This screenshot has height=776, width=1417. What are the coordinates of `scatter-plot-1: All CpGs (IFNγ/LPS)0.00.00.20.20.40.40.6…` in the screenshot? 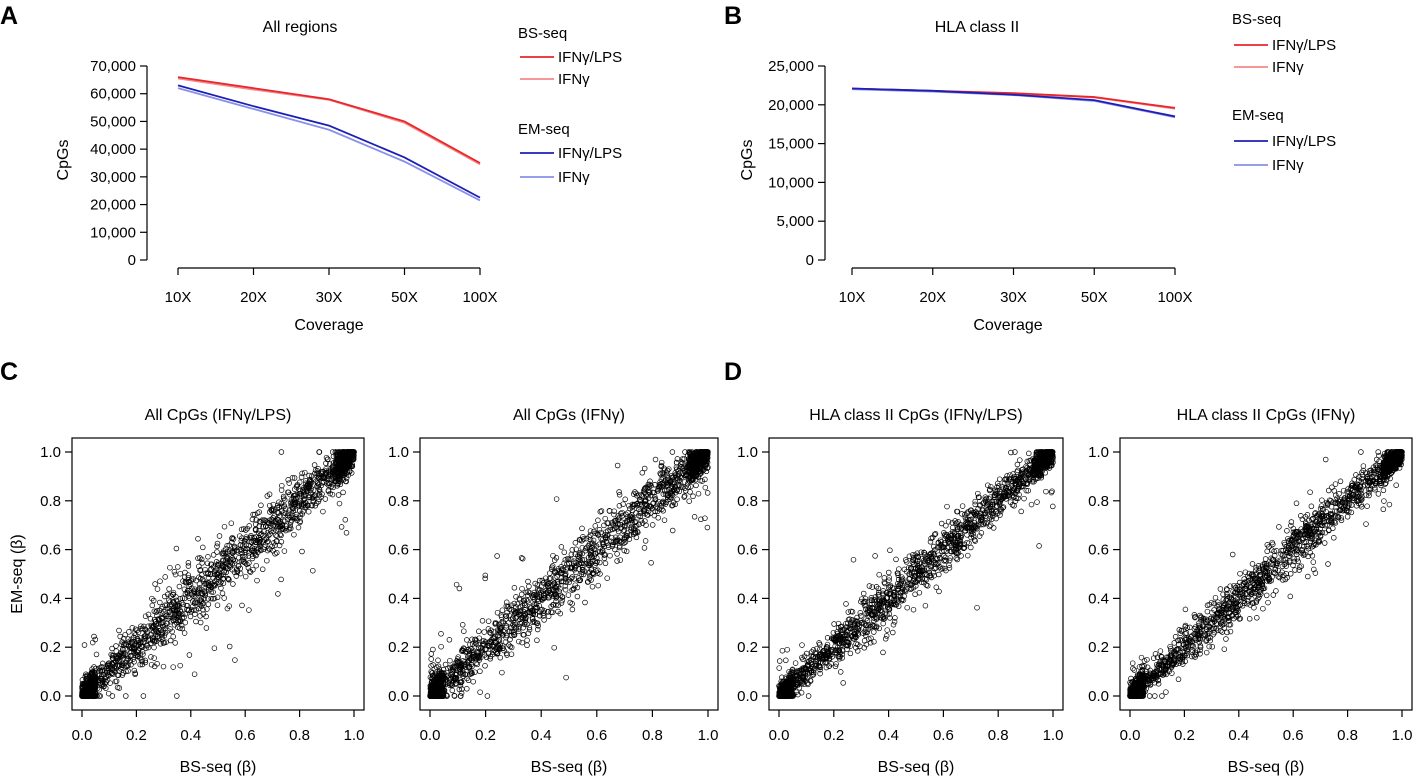 It's located at (187, 591).